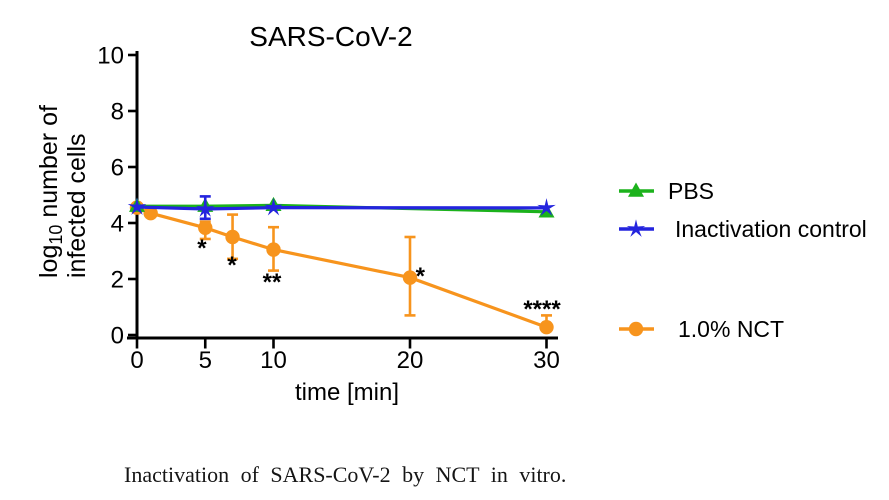 This screenshot has width=889, height=500. Describe the element at coordinates (205, 360) in the screenshot. I see `x-tick-label: 5` at that location.